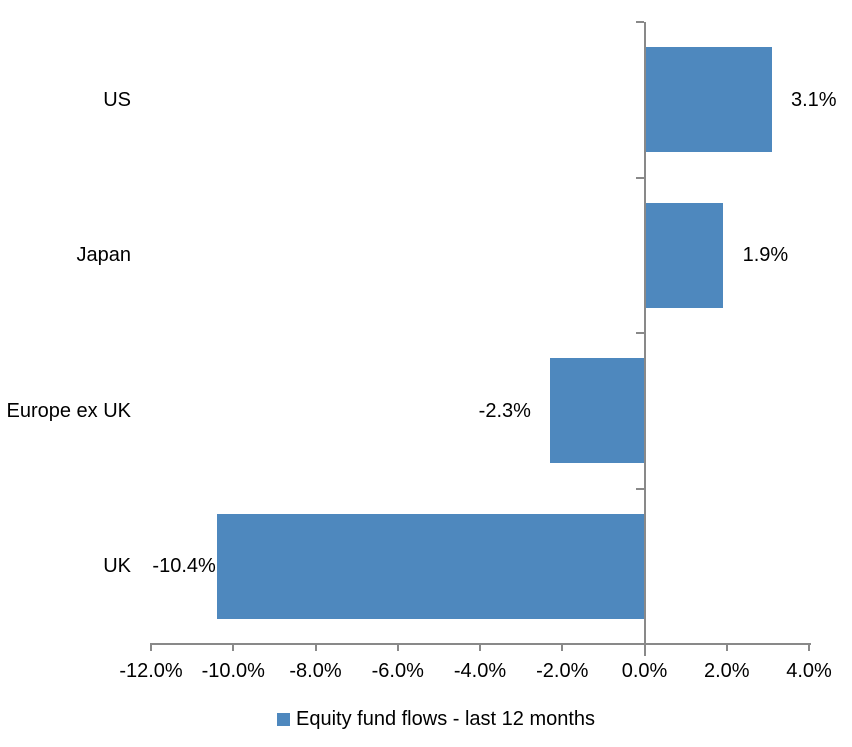  What do you see at coordinates (117, 99) in the screenshot?
I see `category-label: US` at bounding box center [117, 99].